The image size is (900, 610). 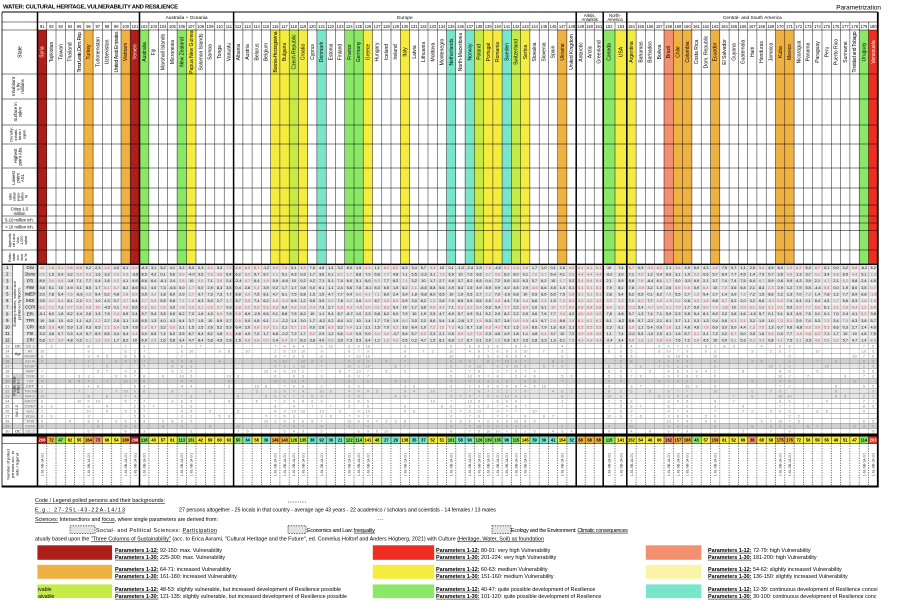 I want to click on svg-text: Ecuador, so click(x=716, y=51).